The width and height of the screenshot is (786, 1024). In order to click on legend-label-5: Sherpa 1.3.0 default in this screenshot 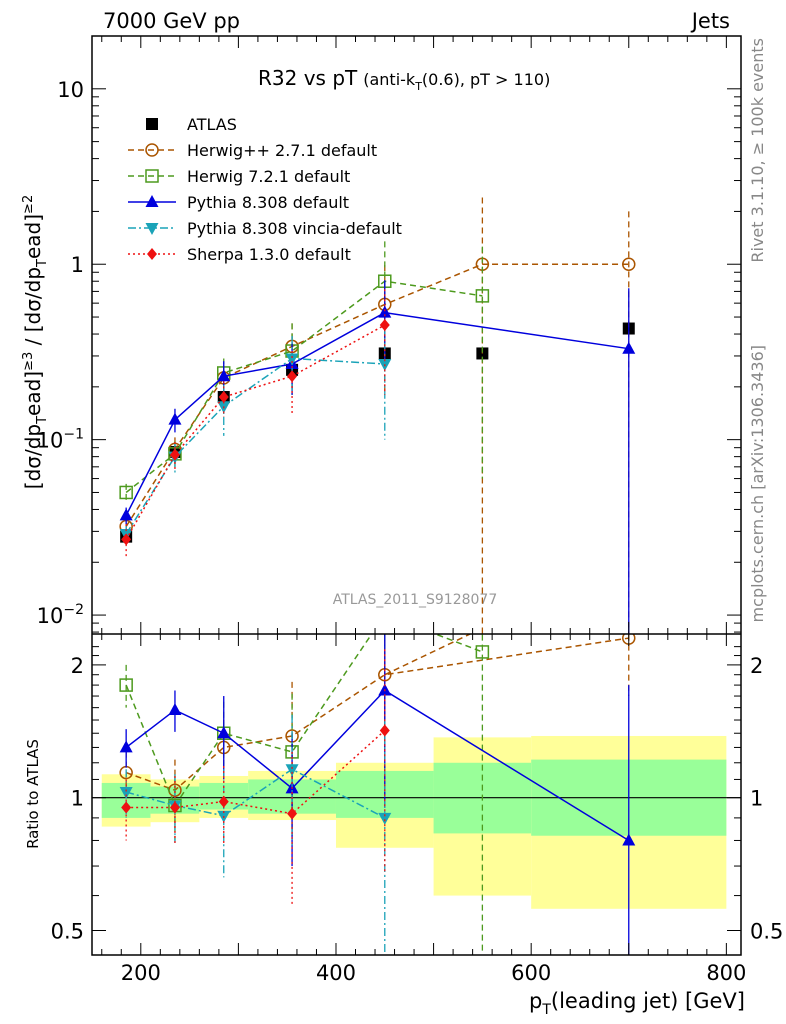, I will do `click(269, 254)`.